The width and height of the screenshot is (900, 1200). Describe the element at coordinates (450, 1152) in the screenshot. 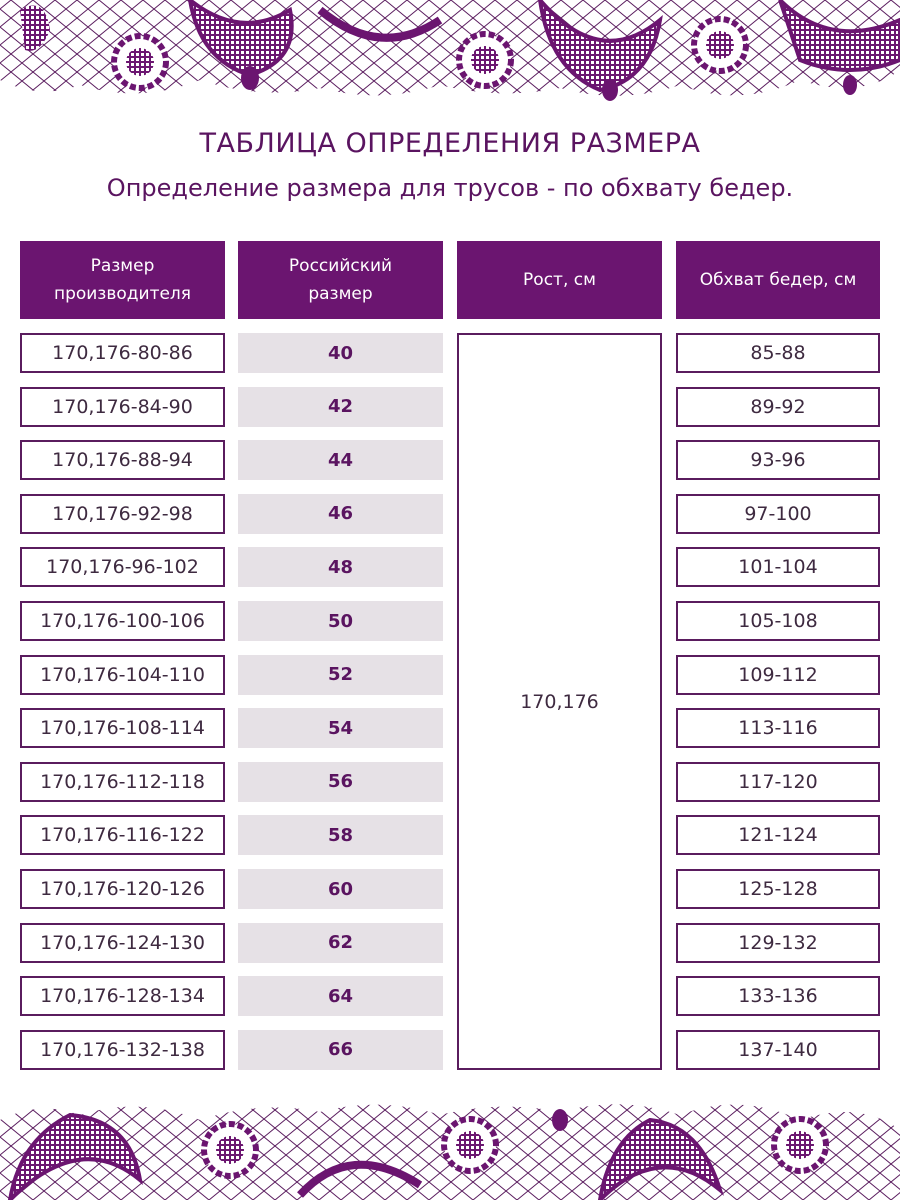

I see `lace-border-bottom` at that location.